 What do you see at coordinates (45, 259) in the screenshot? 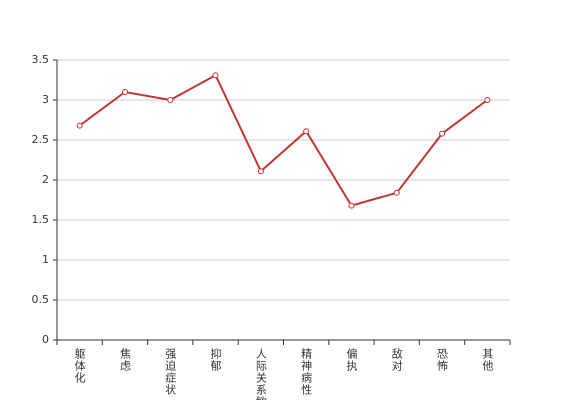
I see `y-tick-label: 1` at bounding box center [45, 259].